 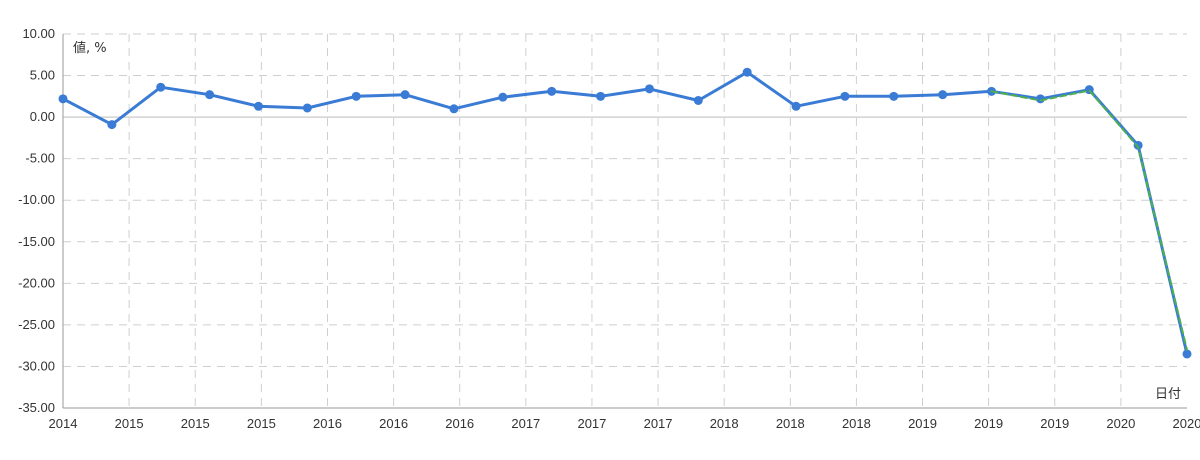 I want to click on x-tick-label: 2014, so click(x=63, y=423).